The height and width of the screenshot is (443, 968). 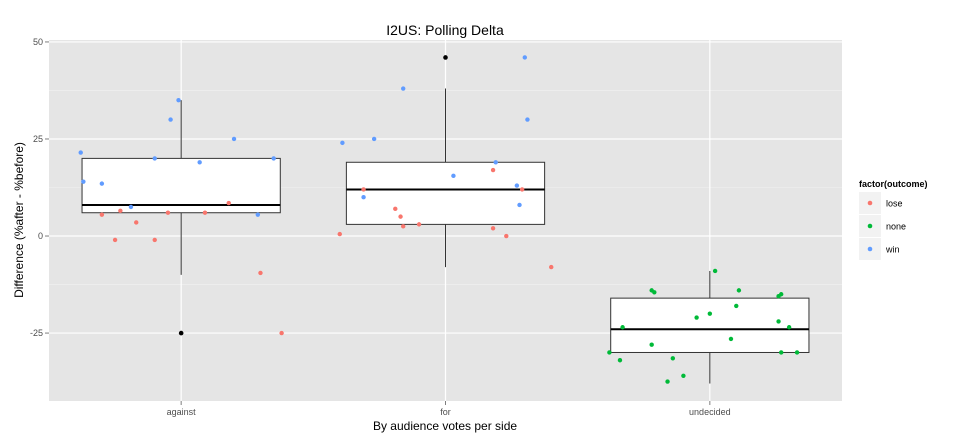 I want to click on legend-label: win, so click(x=892, y=250).